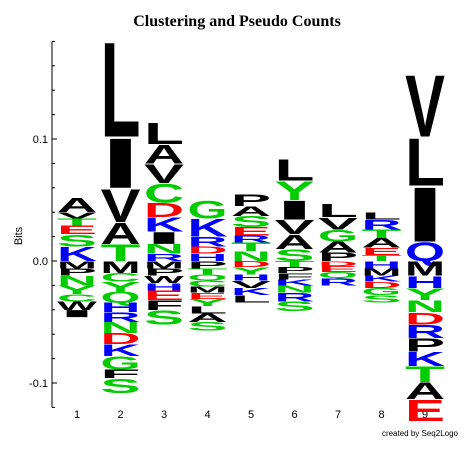 The width and height of the screenshot is (474, 451). What do you see at coordinates (77, 415) in the screenshot?
I see `x-tick-label: 1` at bounding box center [77, 415].